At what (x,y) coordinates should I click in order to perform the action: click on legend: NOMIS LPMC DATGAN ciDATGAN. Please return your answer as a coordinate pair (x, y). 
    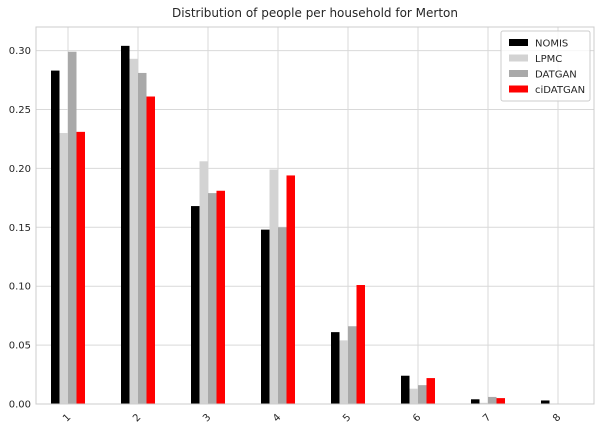
    Looking at the image, I should click on (545, 66).